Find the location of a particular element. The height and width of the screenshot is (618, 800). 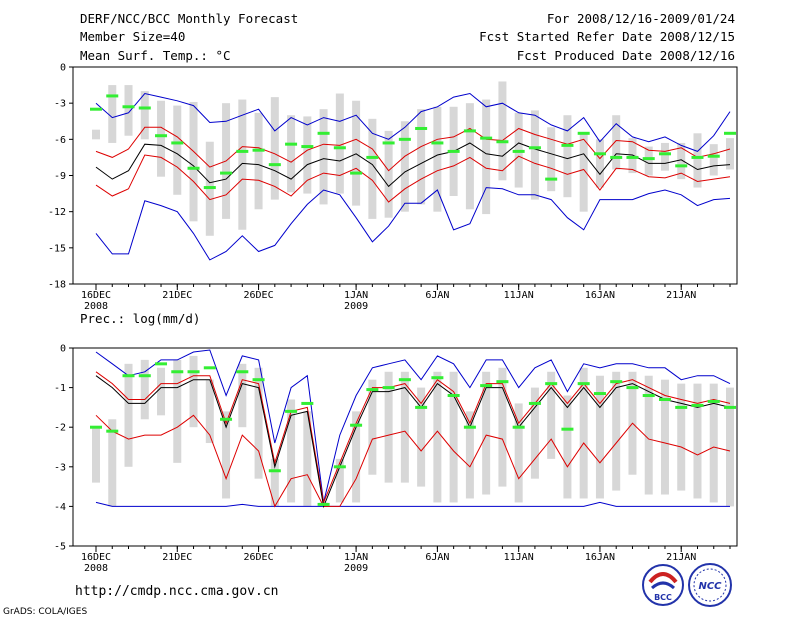

fcst-produced-date: Fcst Produced Date 2008/12/16 is located at coordinates (626, 55).